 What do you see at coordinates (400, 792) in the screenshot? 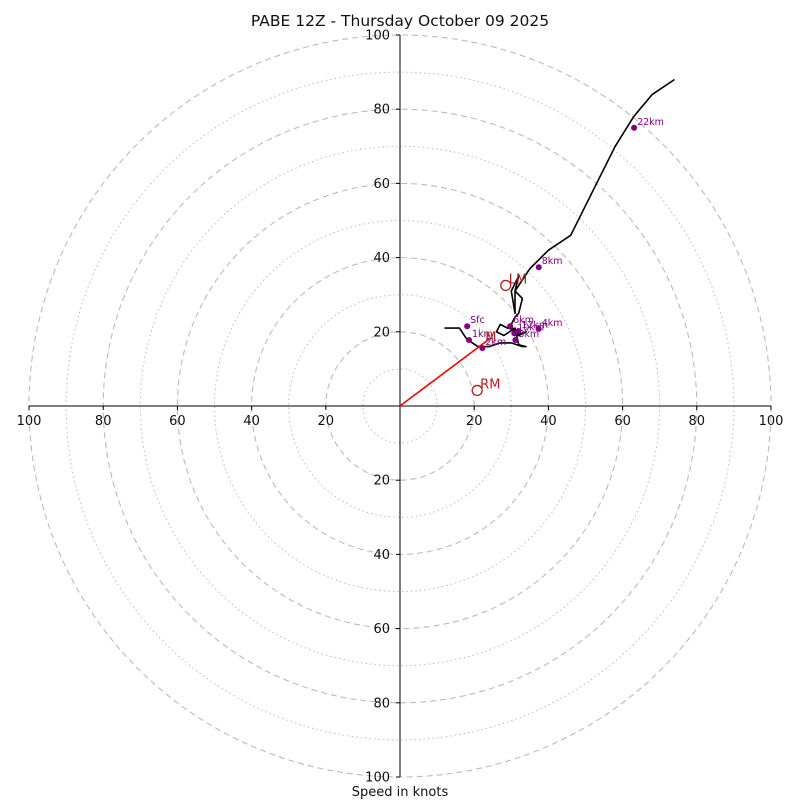
I see `x-axis-label: Speed in knots` at bounding box center [400, 792].